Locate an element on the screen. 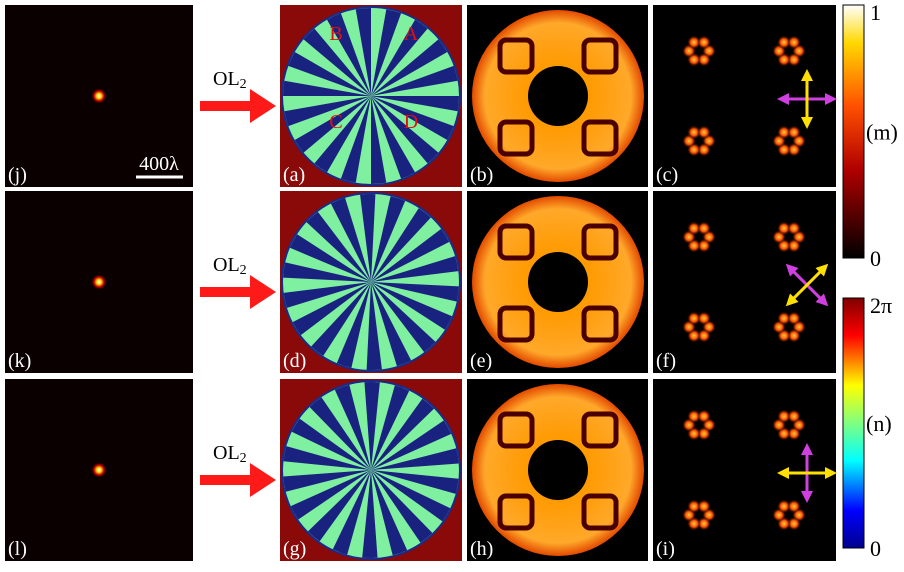  quadrant-label: C is located at coordinates (335, 122).